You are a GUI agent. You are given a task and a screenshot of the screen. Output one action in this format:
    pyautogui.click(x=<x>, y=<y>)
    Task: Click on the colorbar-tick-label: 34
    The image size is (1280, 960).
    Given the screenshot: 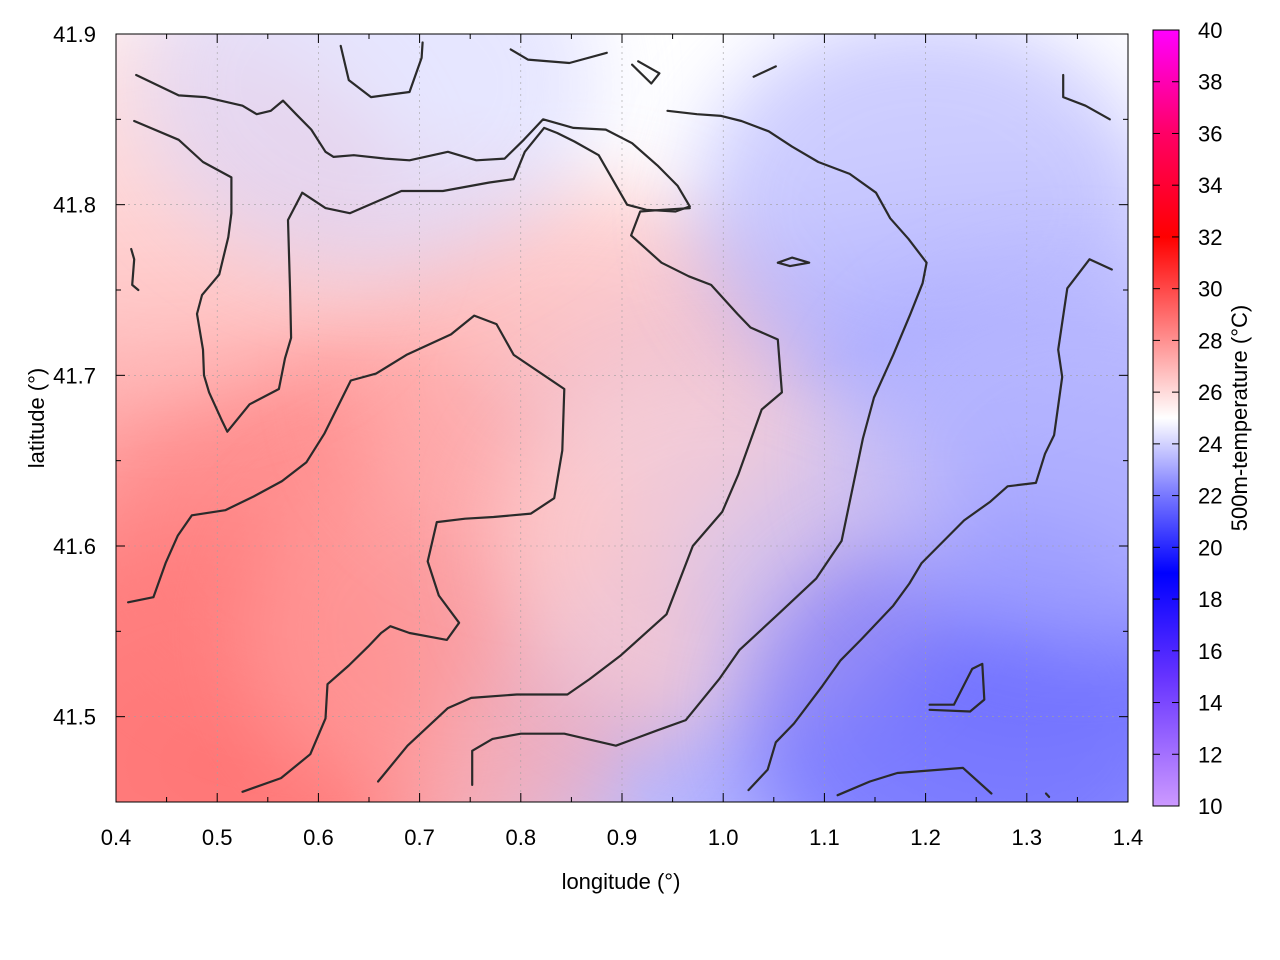 What is the action you would take?
    pyautogui.click(x=1210, y=185)
    